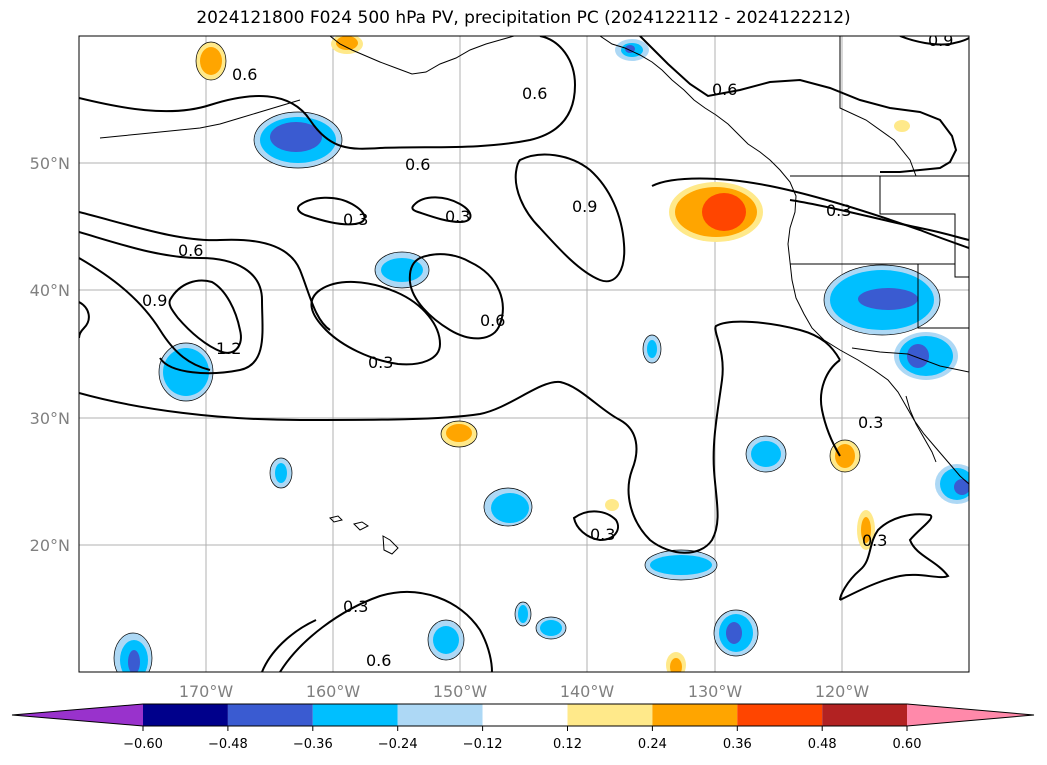  What do you see at coordinates (459, 434) in the screenshot?
I see `precip-positive-central` at bounding box center [459, 434].